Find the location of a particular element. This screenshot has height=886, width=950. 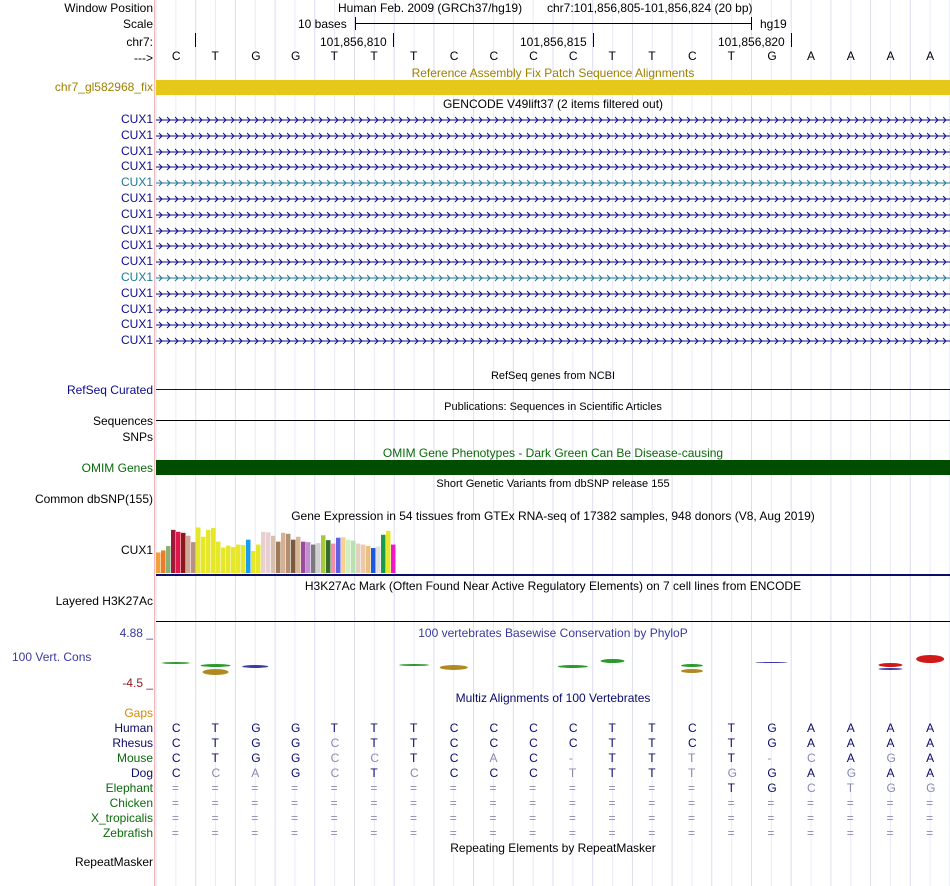

multiz-species-label: Rhesus is located at coordinates (132, 743).